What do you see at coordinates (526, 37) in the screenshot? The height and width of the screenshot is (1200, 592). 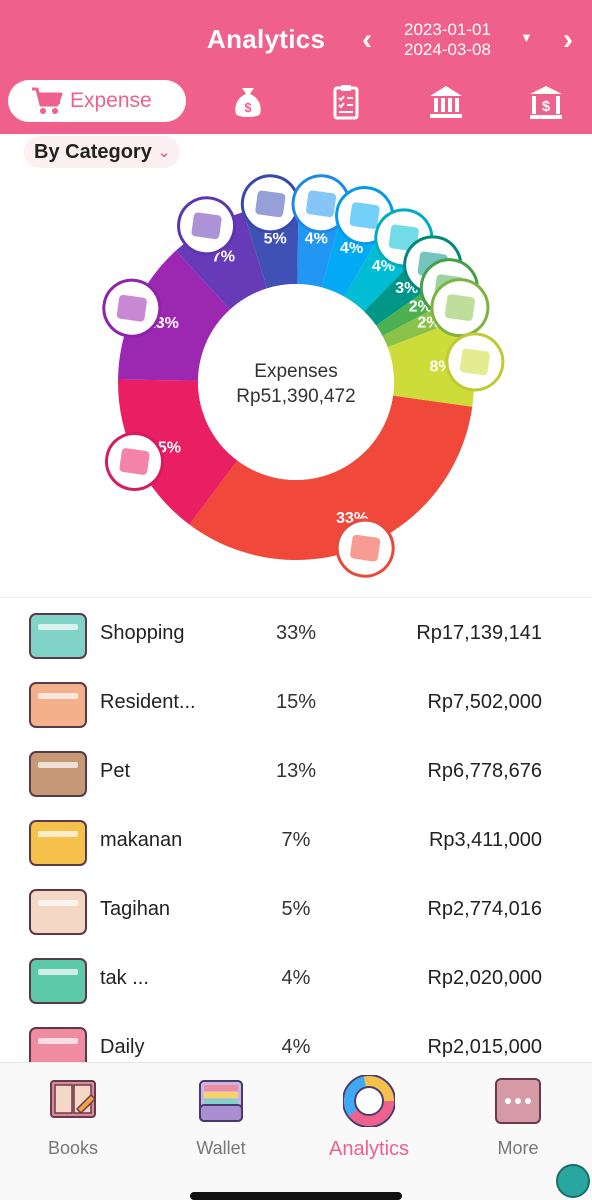 I see `caret-down-icon: ▼` at bounding box center [526, 37].